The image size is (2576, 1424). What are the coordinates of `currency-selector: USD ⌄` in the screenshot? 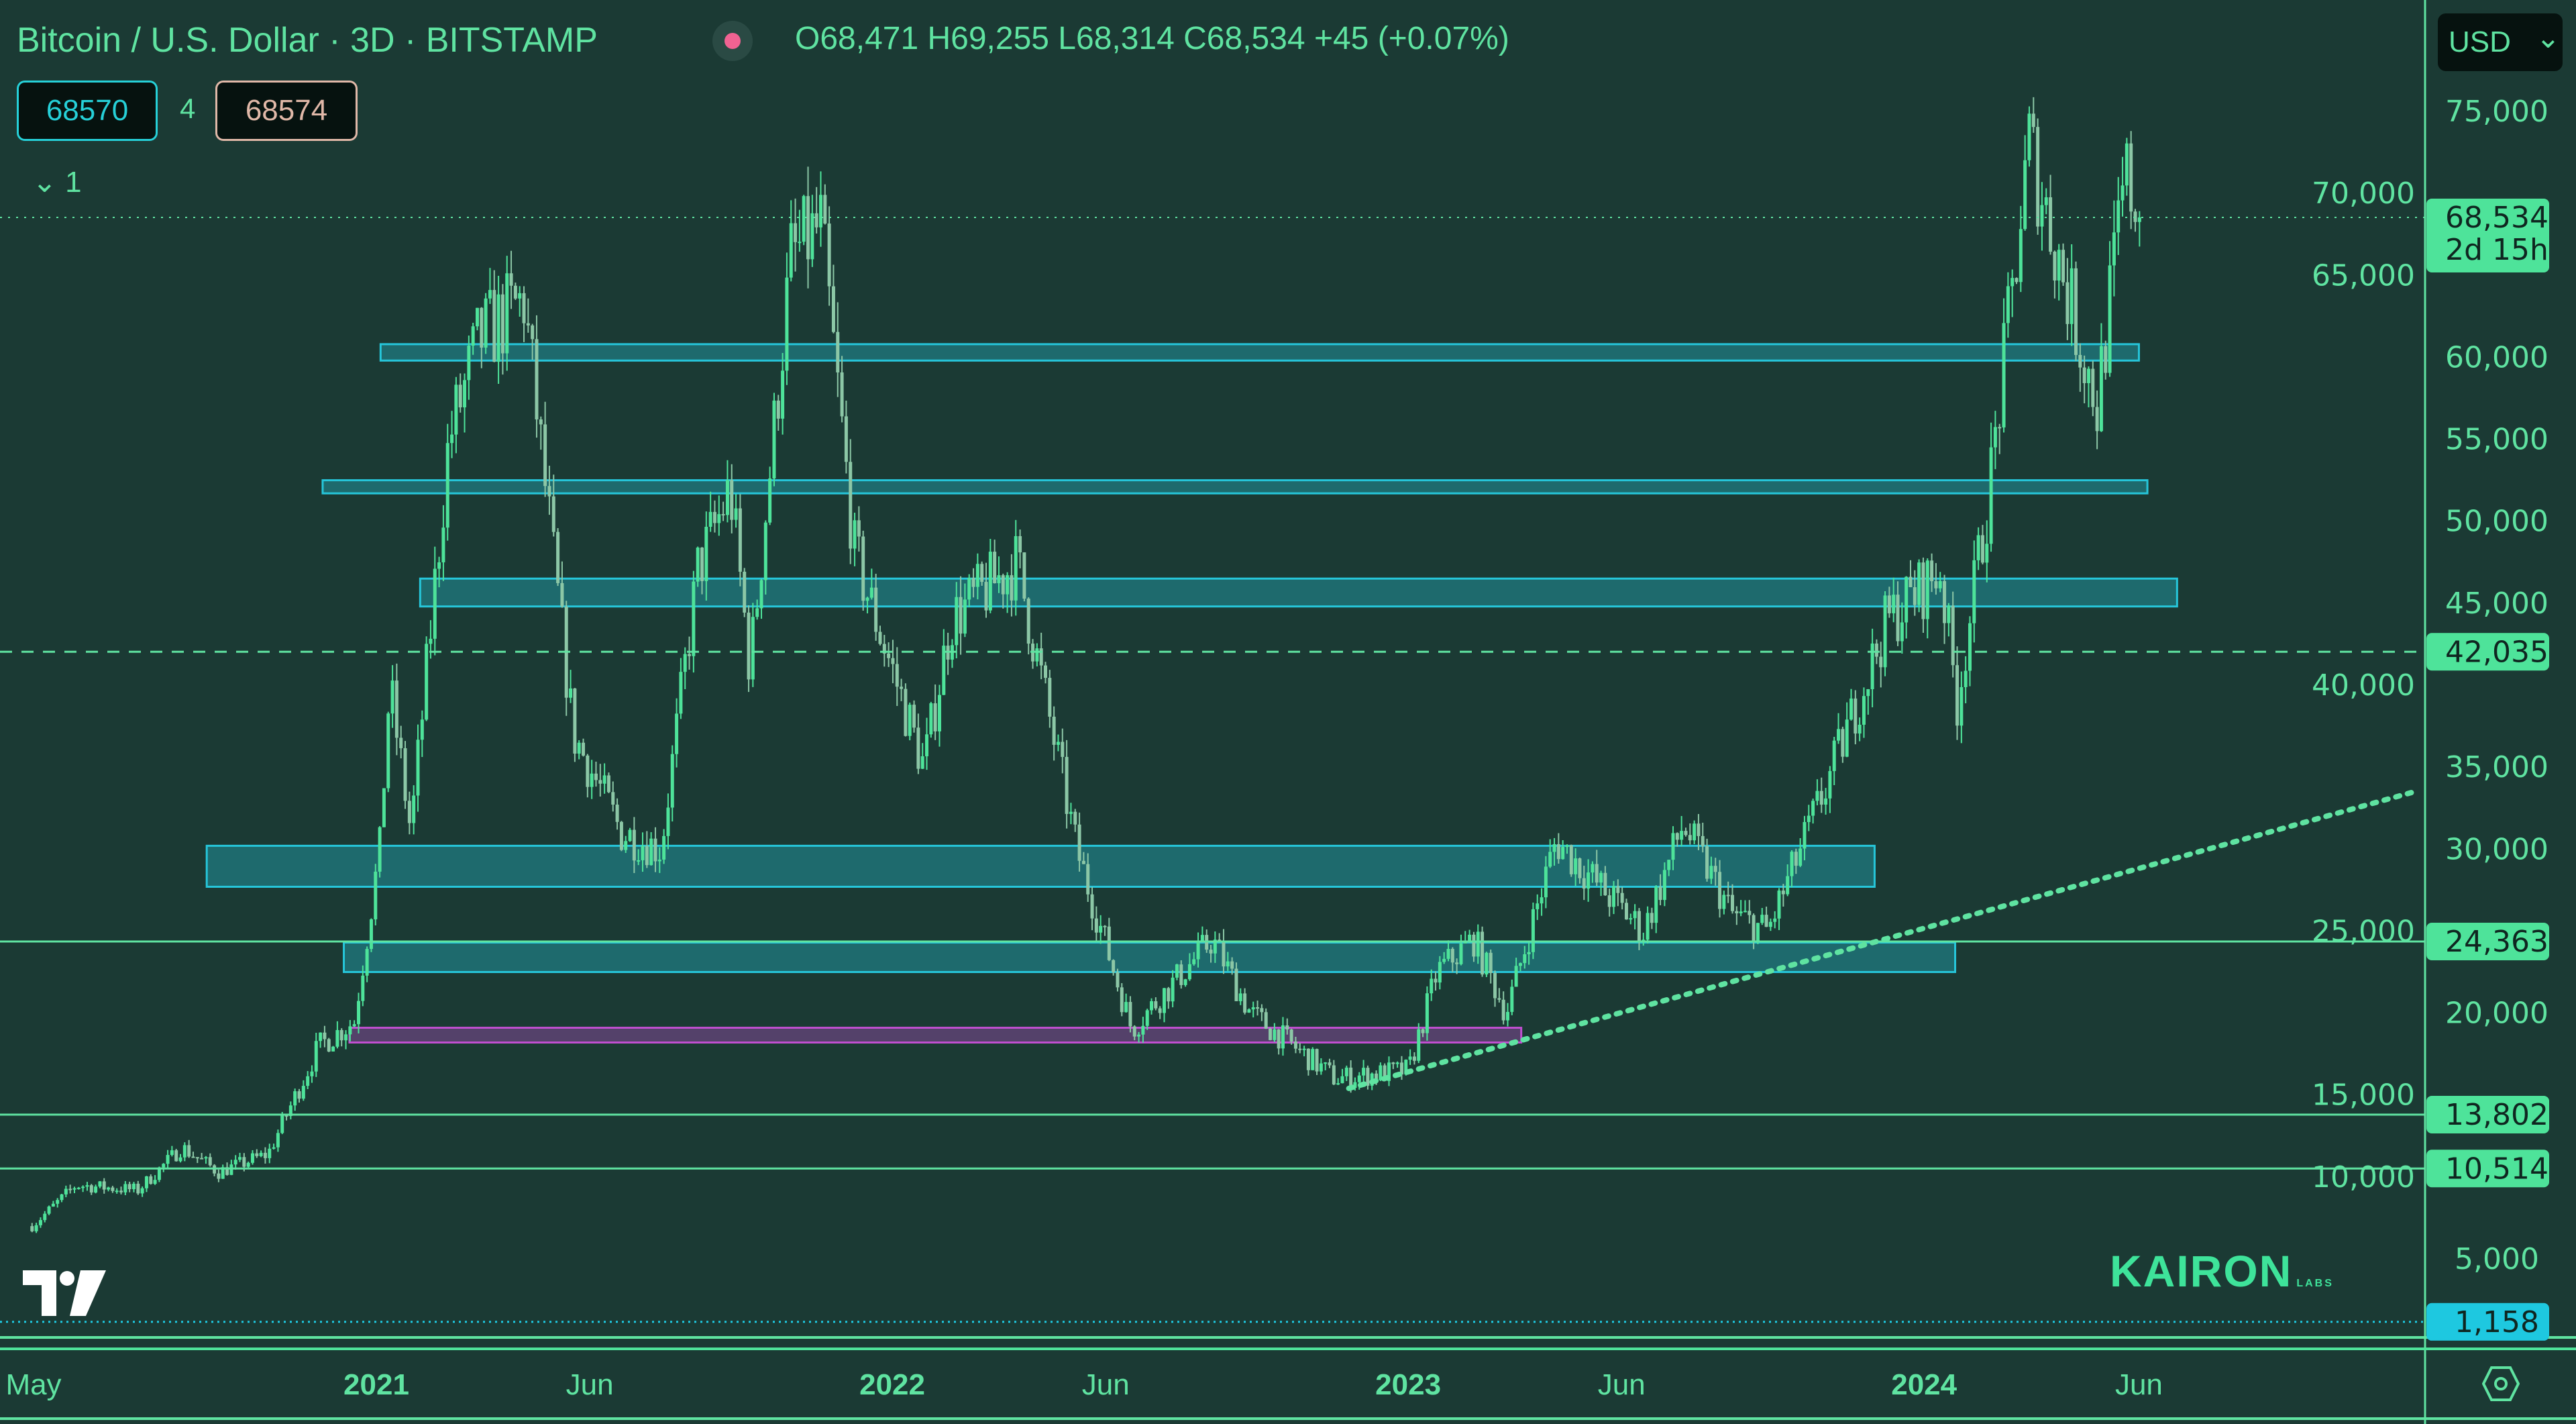 It's located at (2500, 42).